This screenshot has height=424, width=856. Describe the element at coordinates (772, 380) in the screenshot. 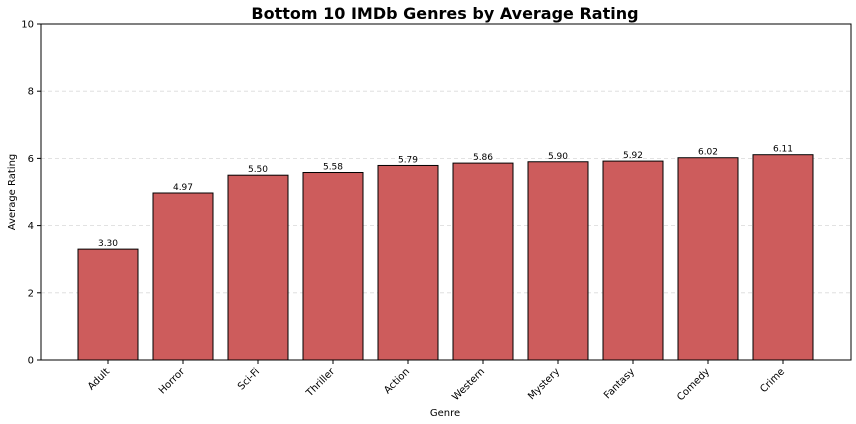

I see `x-tick-label: Crime` at that location.